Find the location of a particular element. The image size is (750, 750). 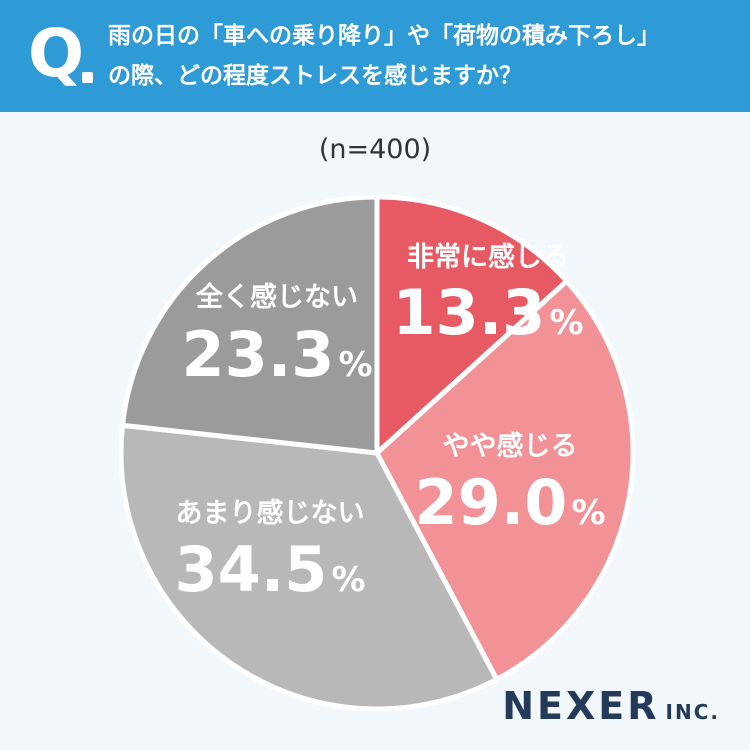

pie-slice-not-at-all is located at coordinates (249, 325).